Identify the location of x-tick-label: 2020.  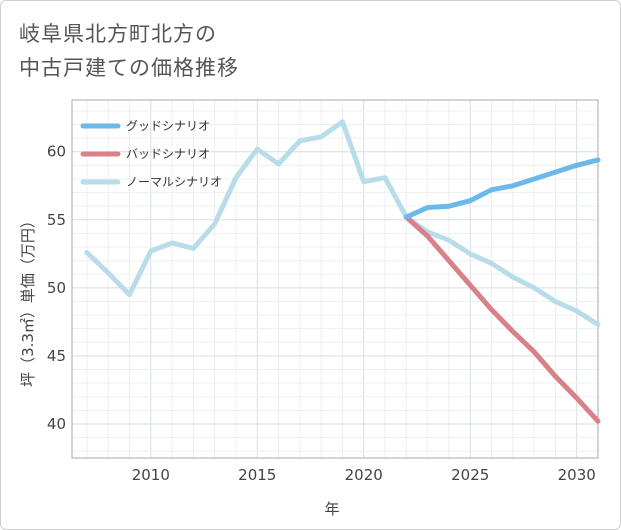
(364, 475).